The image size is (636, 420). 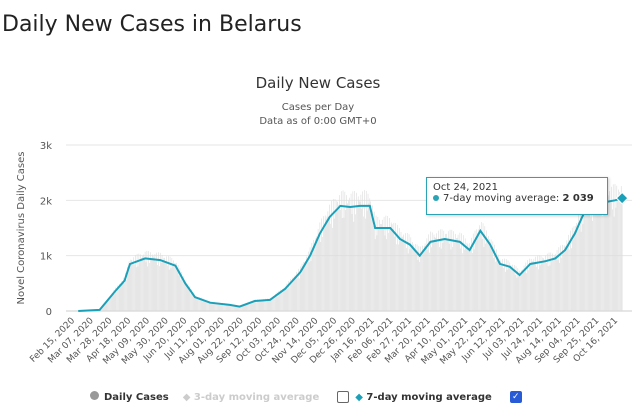 What do you see at coordinates (318, 83) in the screenshot?
I see `chart-title: Daily New Cases` at bounding box center [318, 83].